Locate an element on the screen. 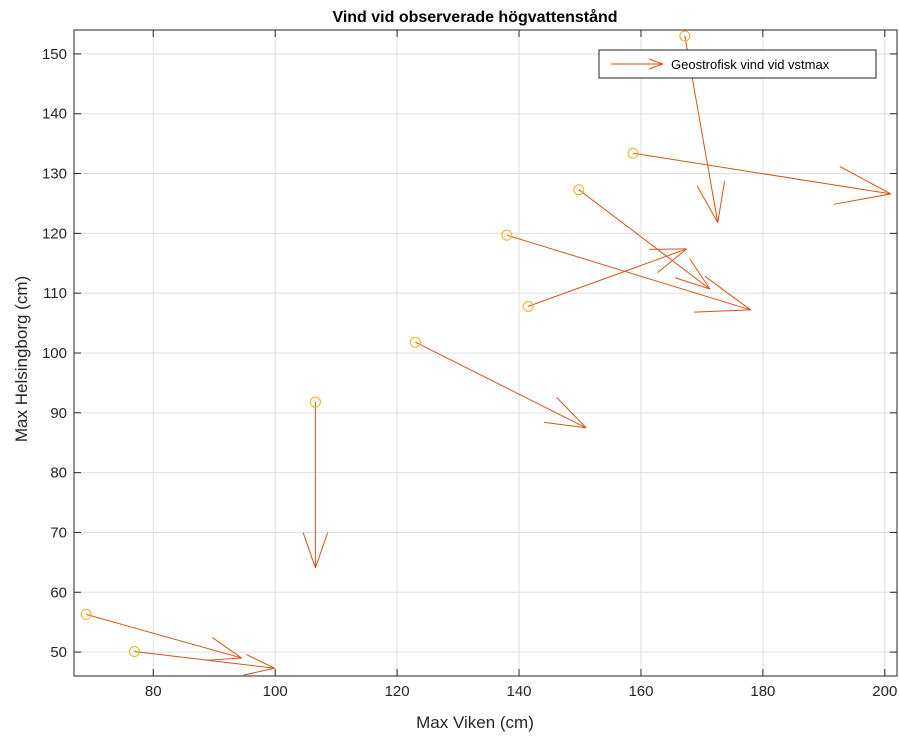  y-tick-label: 60 is located at coordinates (58, 592).